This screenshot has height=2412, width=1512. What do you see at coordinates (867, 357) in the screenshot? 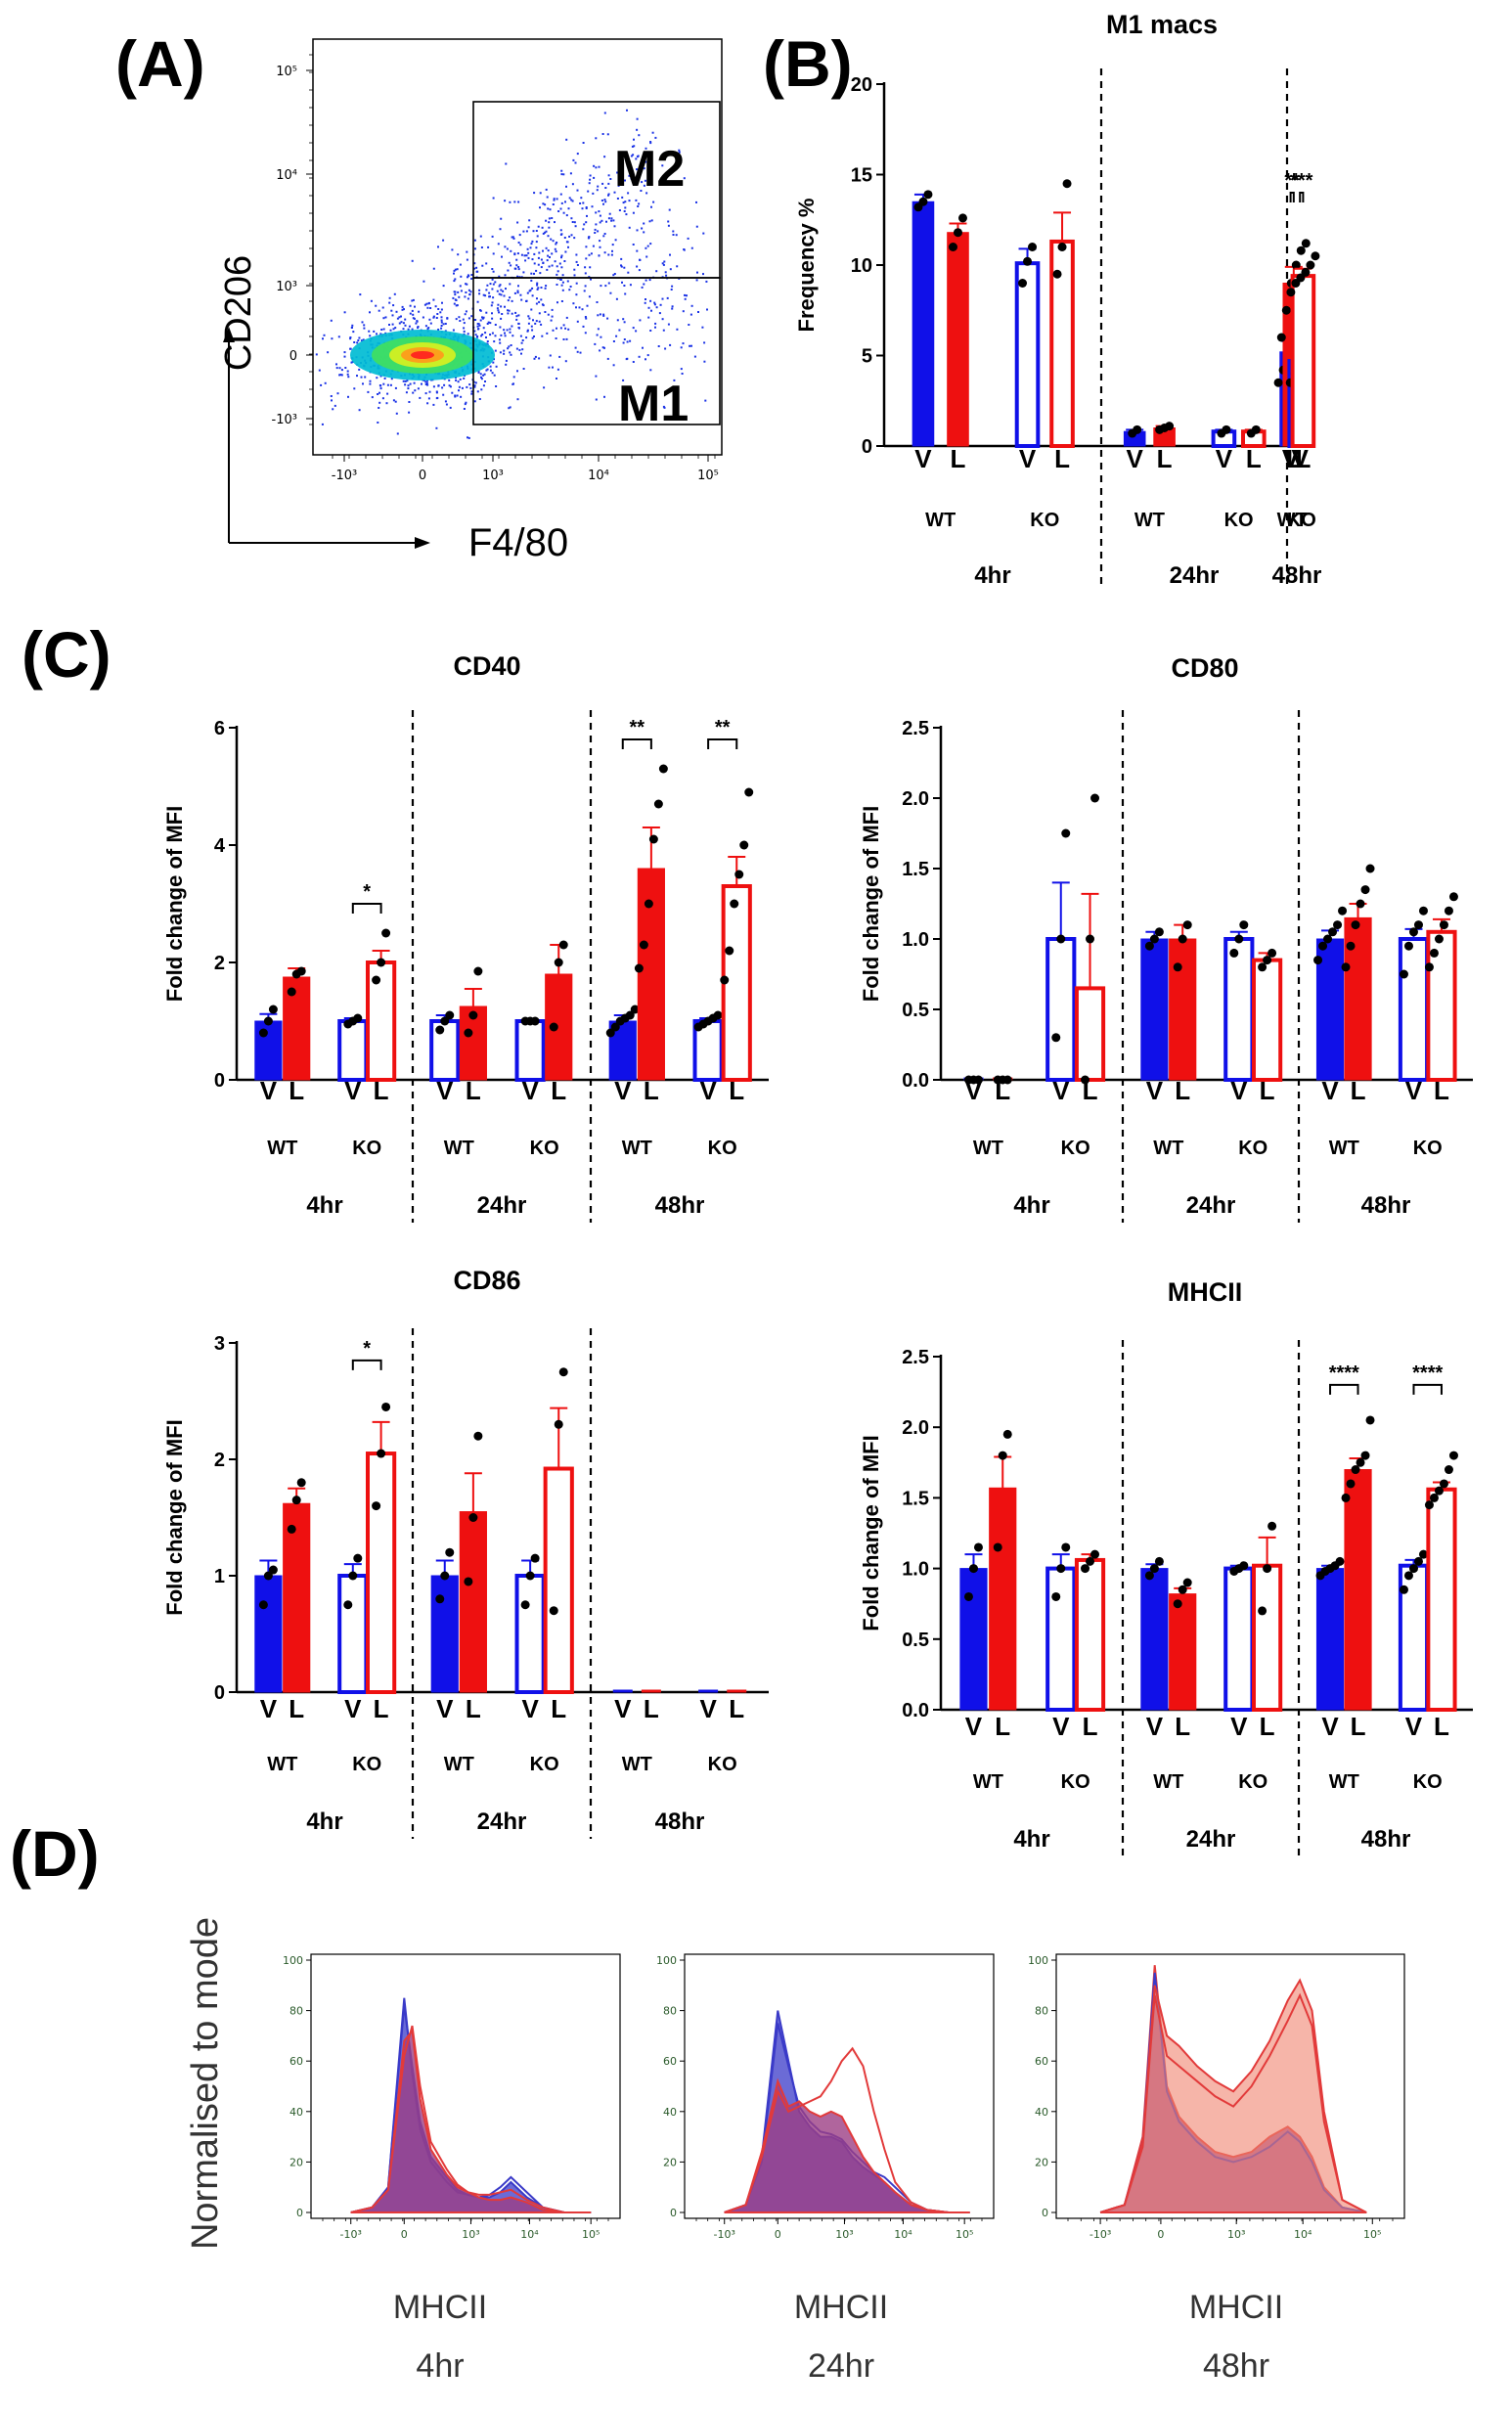
I see `y-tick-label: 5` at bounding box center [867, 357].